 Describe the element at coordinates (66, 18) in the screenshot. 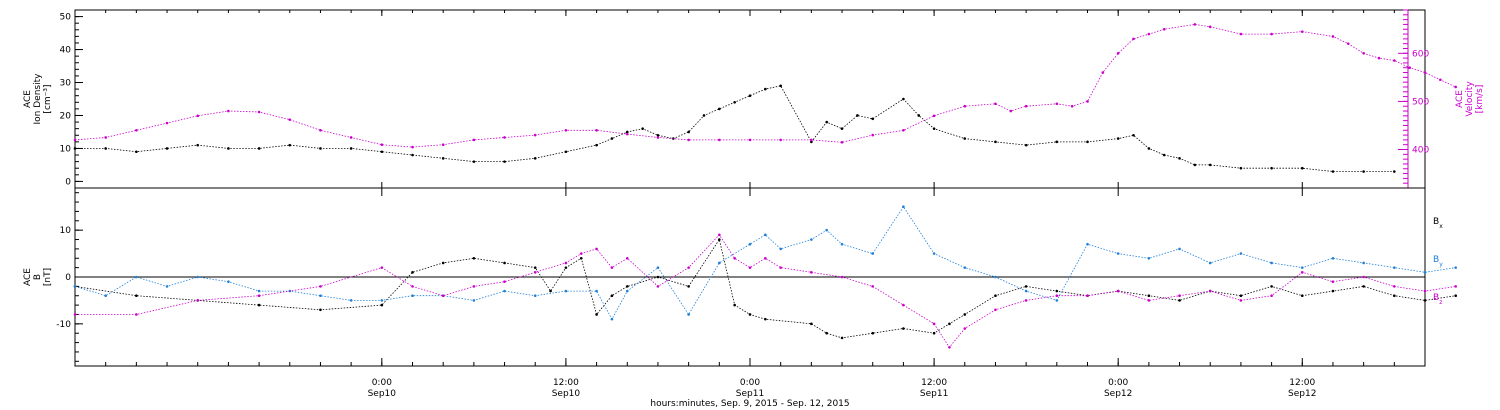

I see `y-tick-label: 50` at that location.